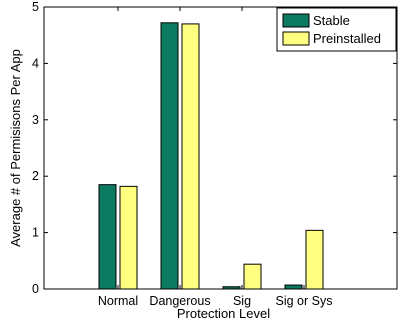 The image size is (400, 326). What do you see at coordinates (35, 120) in the screenshot?
I see `y-tick-label: 3` at bounding box center [35, 120].